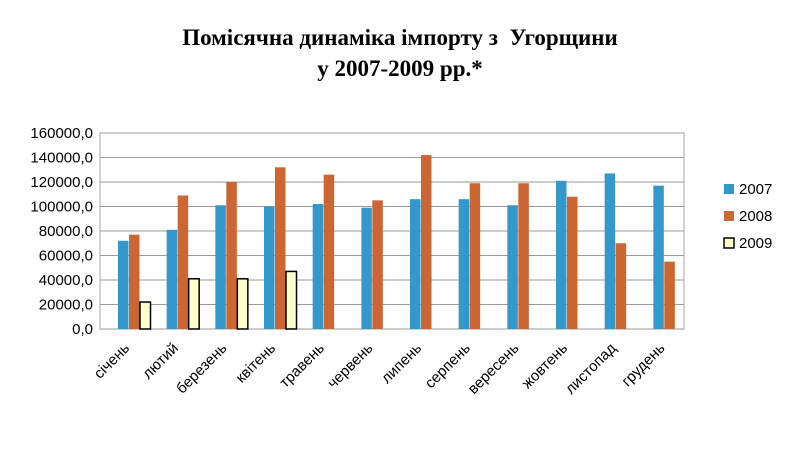  I want to click on x-tick-label: травень, so click(302, 366).